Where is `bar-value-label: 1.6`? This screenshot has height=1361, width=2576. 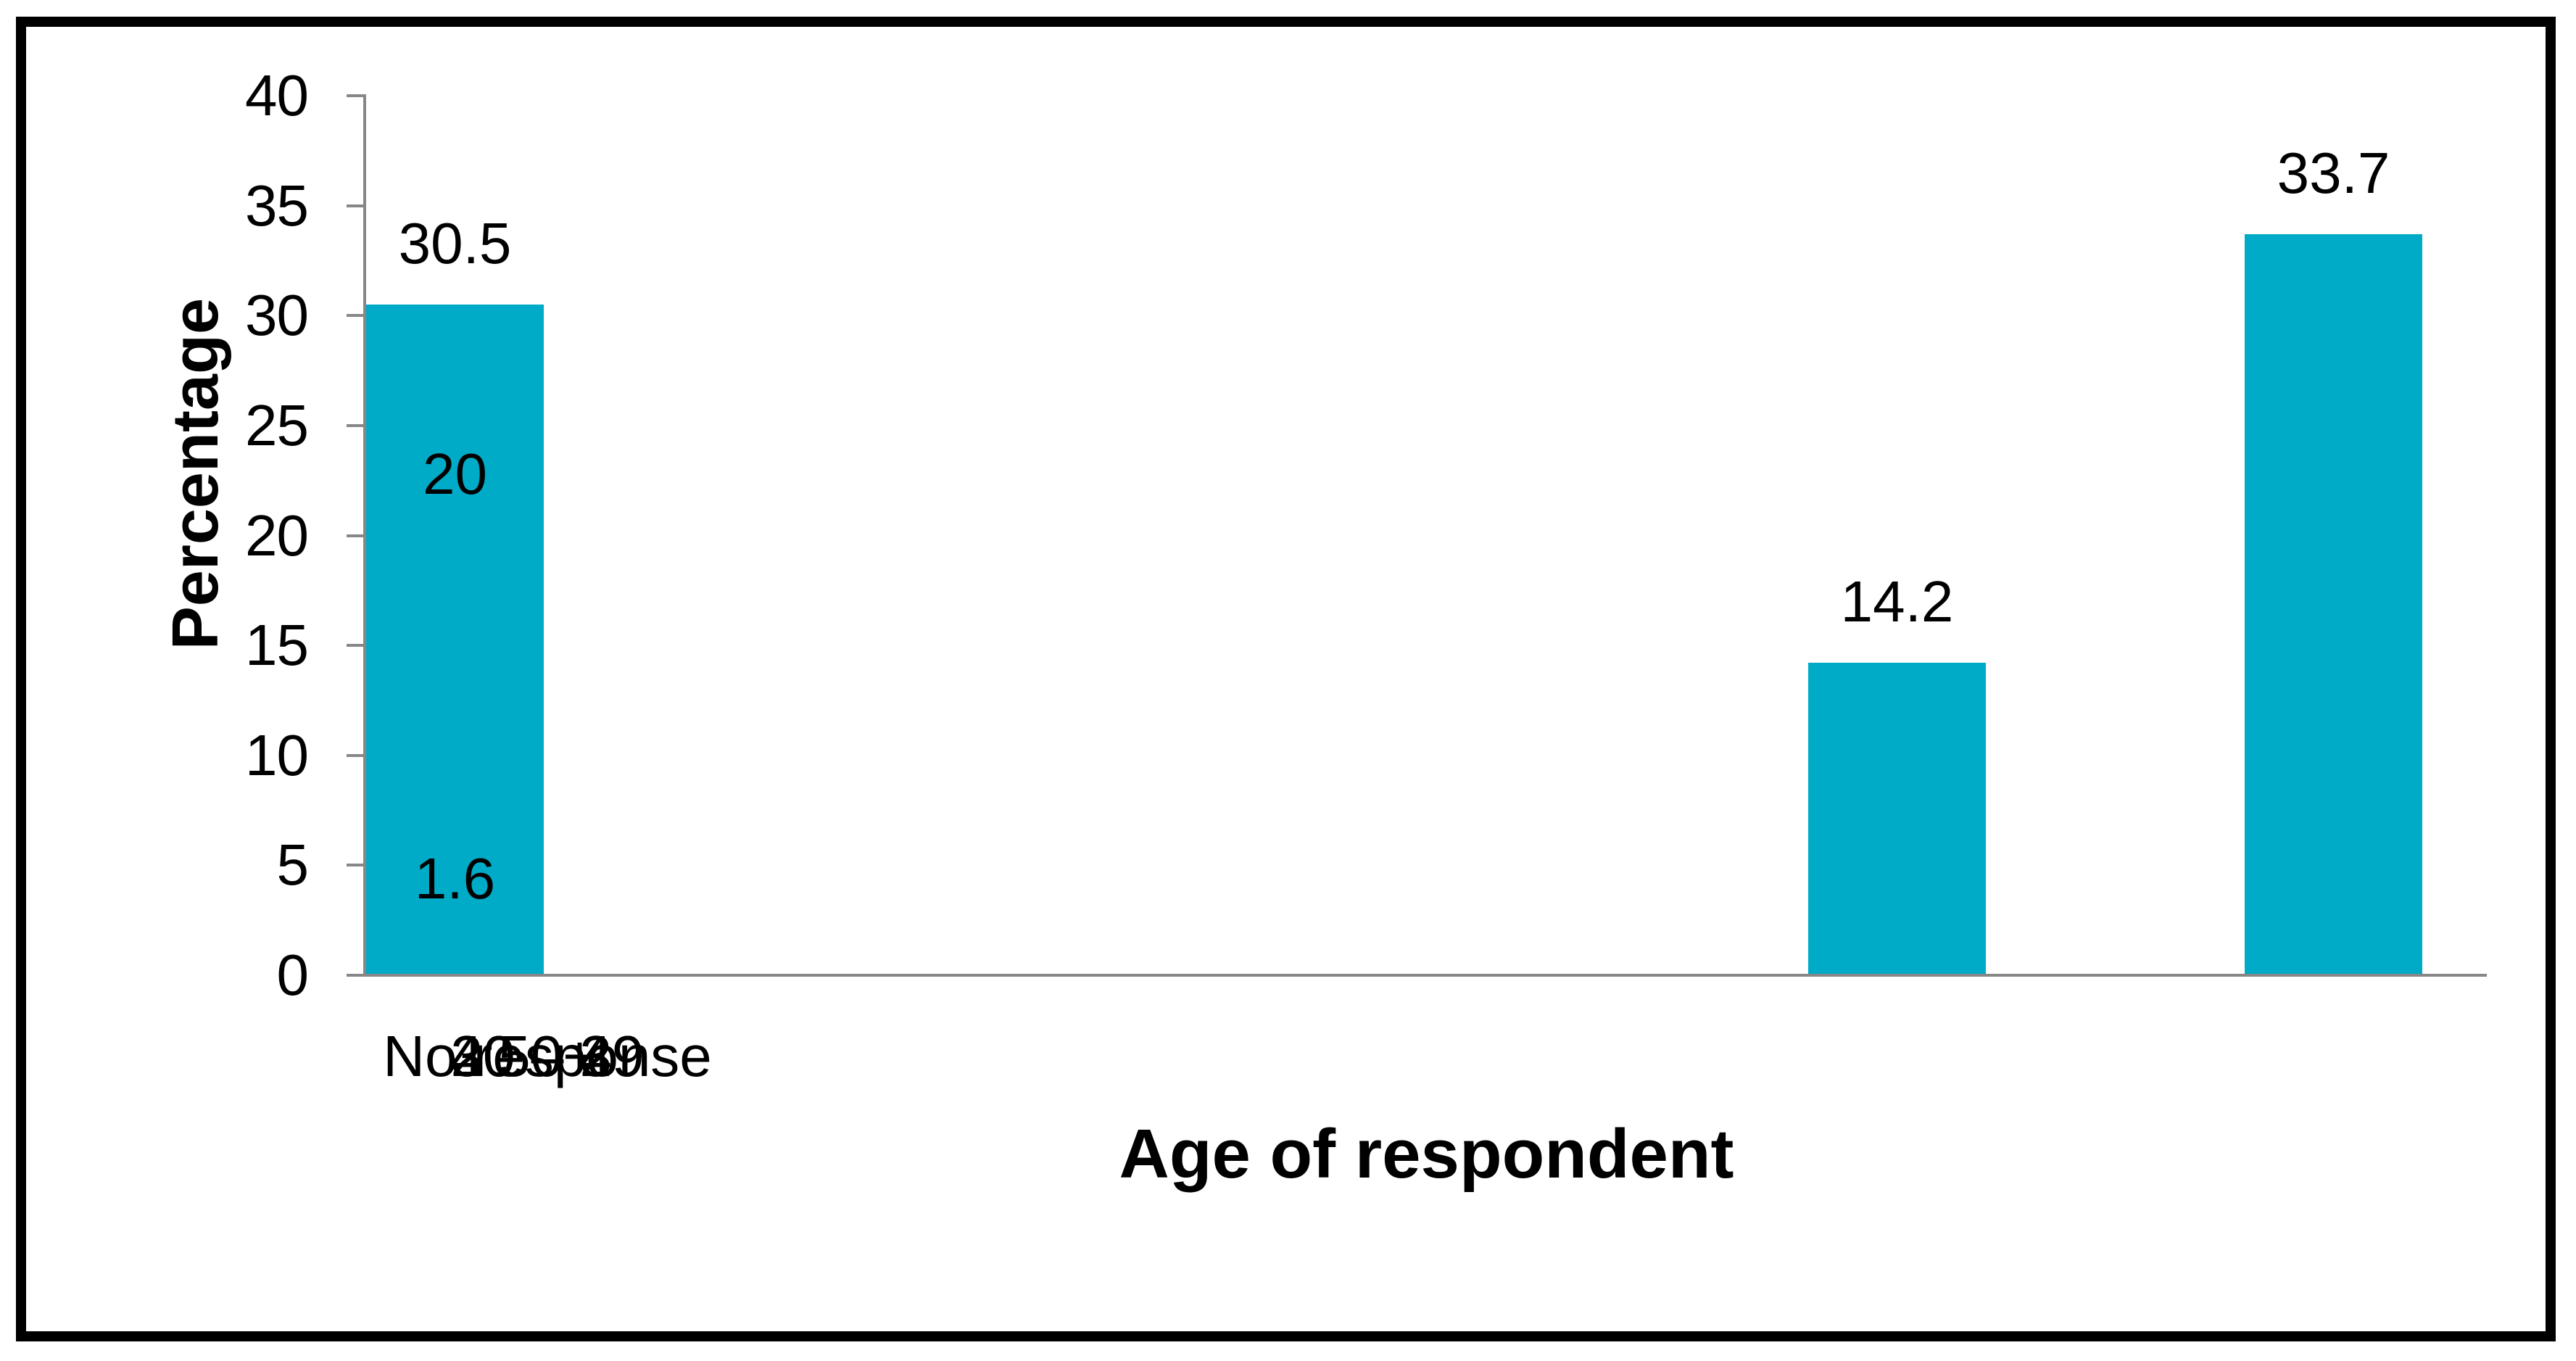 bar-value-label: 1.6 is located at coordinates (455, 878).